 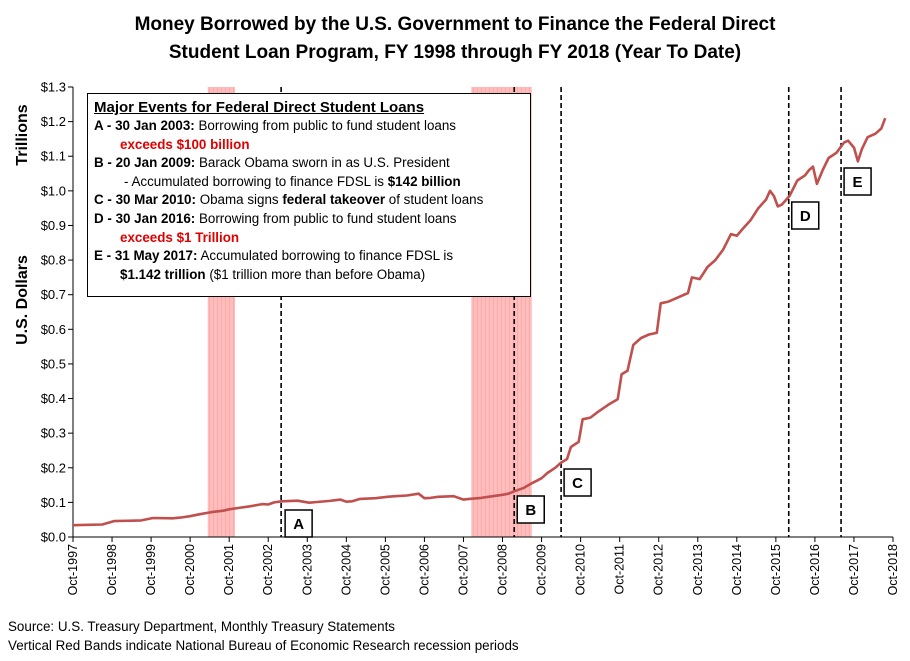 I want to click on event-marker-box-c, so click(x=577, y=482).